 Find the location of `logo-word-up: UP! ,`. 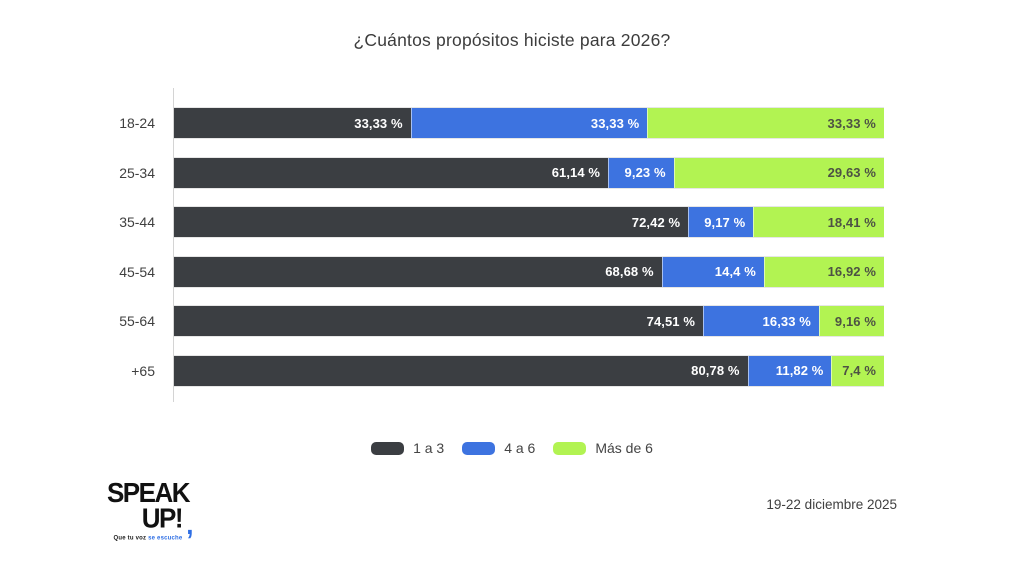

logo-word-up: UP! , is located at coordinates (150, 520).